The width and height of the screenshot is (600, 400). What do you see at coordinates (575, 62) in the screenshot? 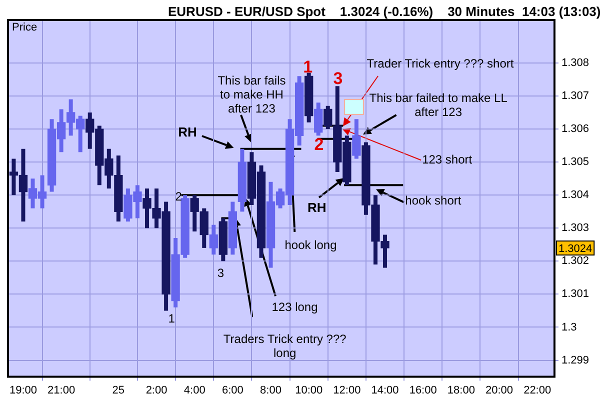
I see `y-tick-label: 1.308` at bounding box center [575, 62].